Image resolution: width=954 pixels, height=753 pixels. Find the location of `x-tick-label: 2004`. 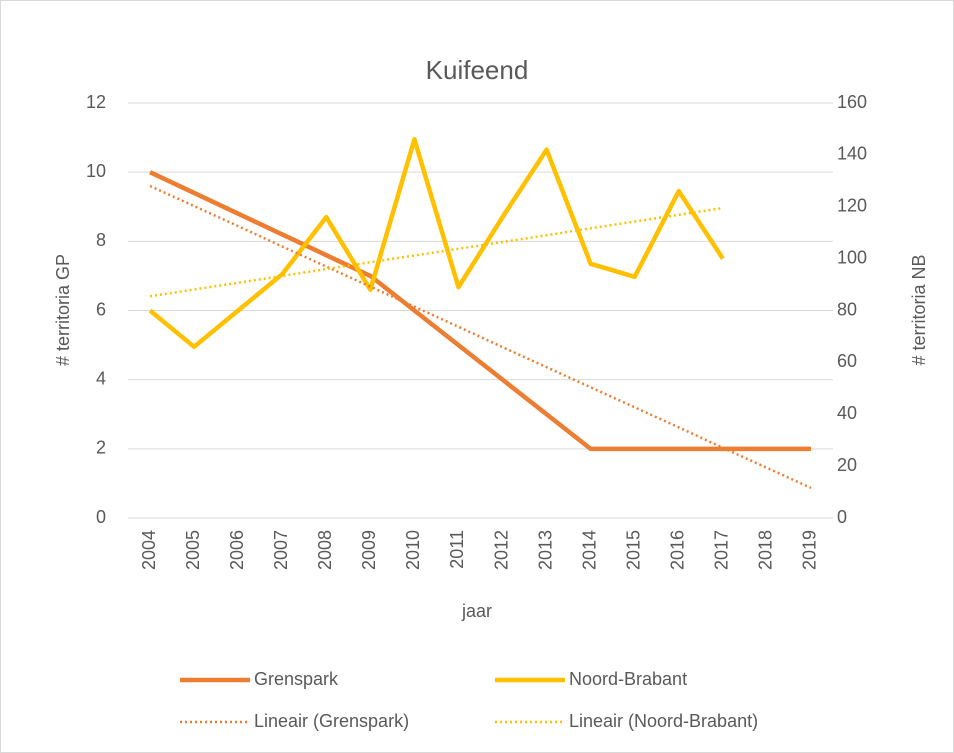

x-tick-label: 2004 is located at coordinates (149, 550).